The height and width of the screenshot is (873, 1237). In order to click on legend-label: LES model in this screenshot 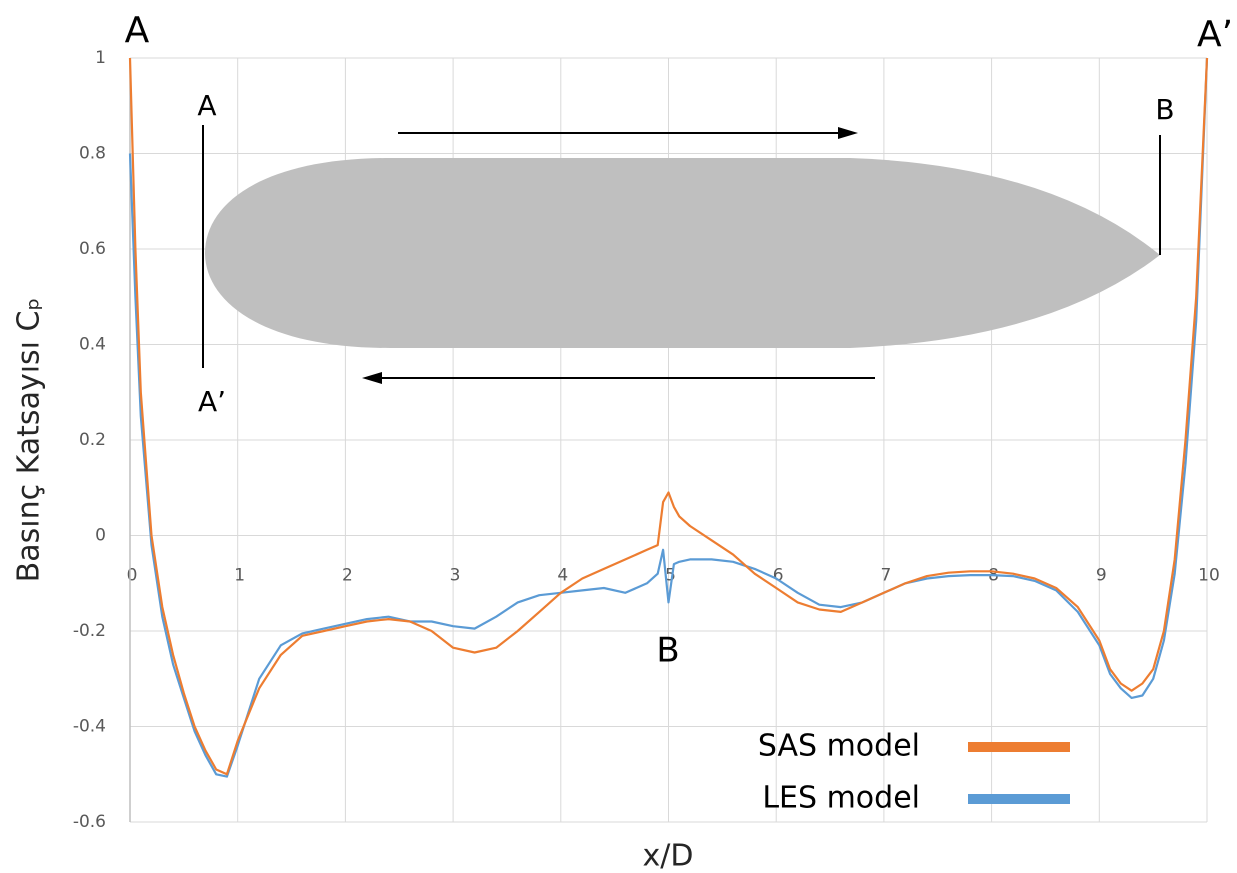, I will do `click(841, 798)`.